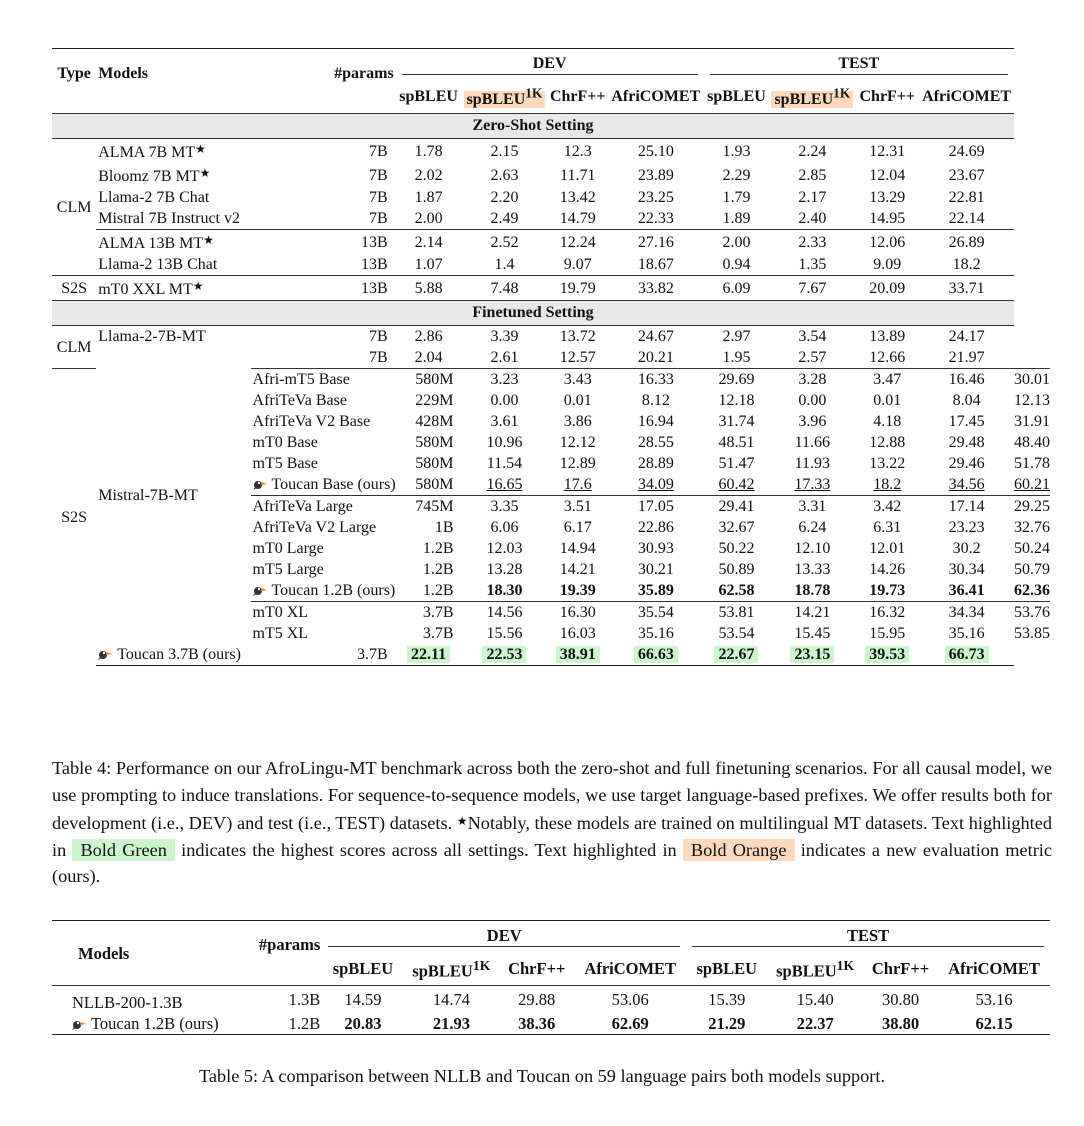 The image size is (1084, 1126). Describe the element at coordinates (858, 64) in the screenshot. I see `test-header: TEST` at that location.